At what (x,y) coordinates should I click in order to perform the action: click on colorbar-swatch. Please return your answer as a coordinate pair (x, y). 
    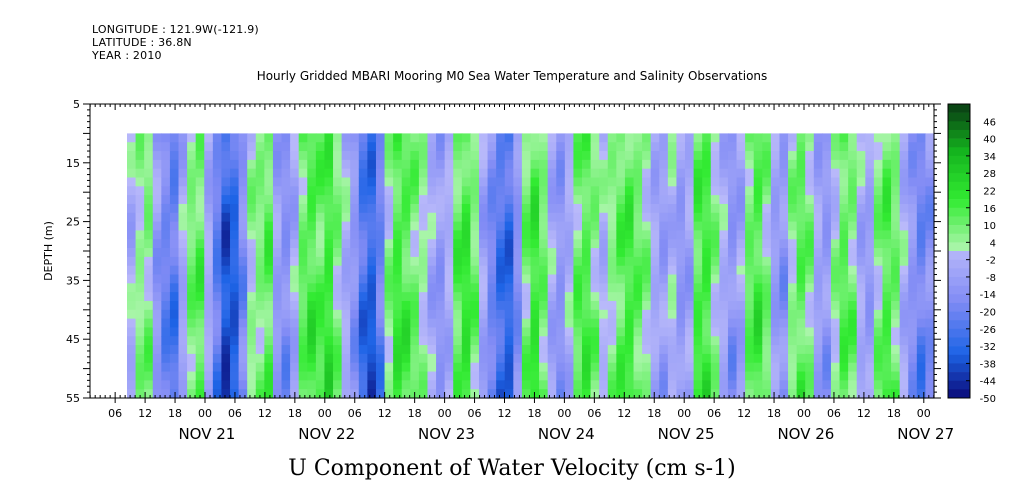
    Looking at the image, I should click on (959, 281).